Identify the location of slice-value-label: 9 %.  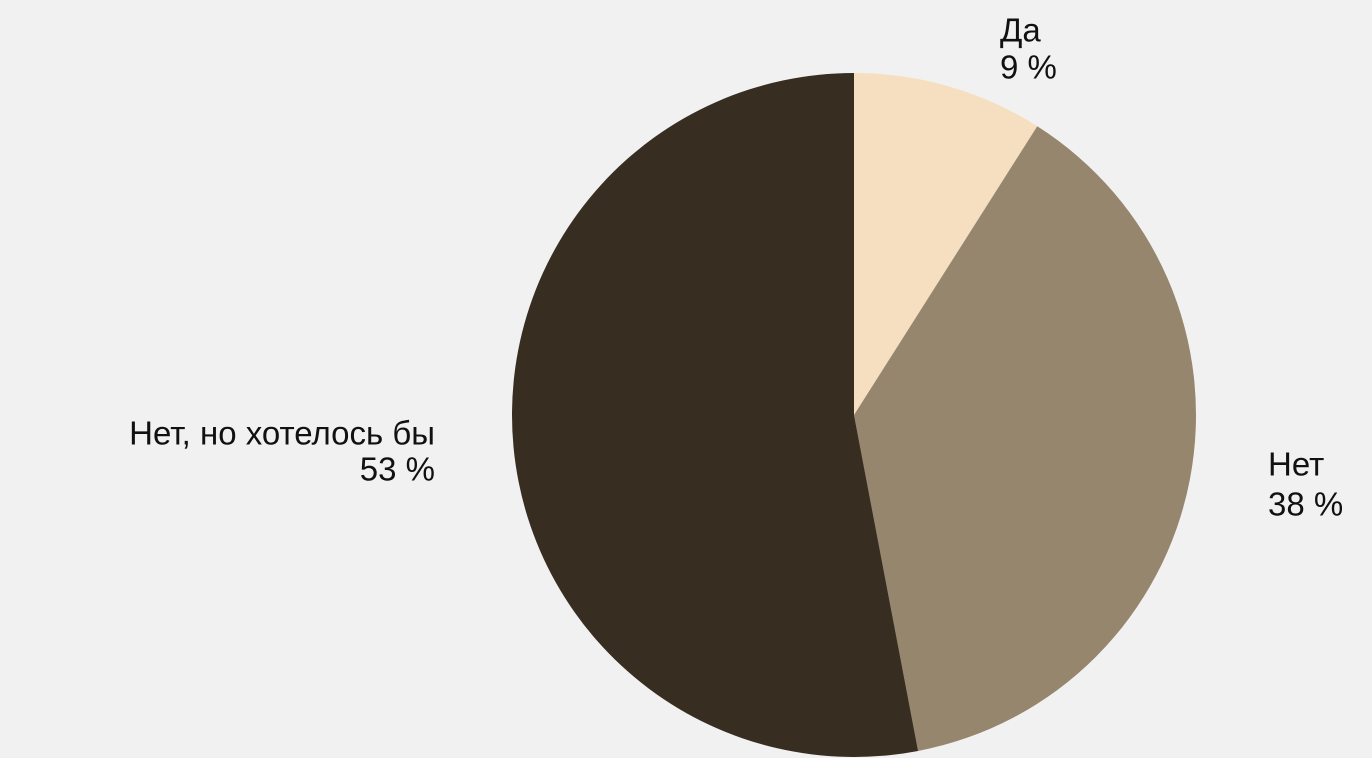
(1028, 67).